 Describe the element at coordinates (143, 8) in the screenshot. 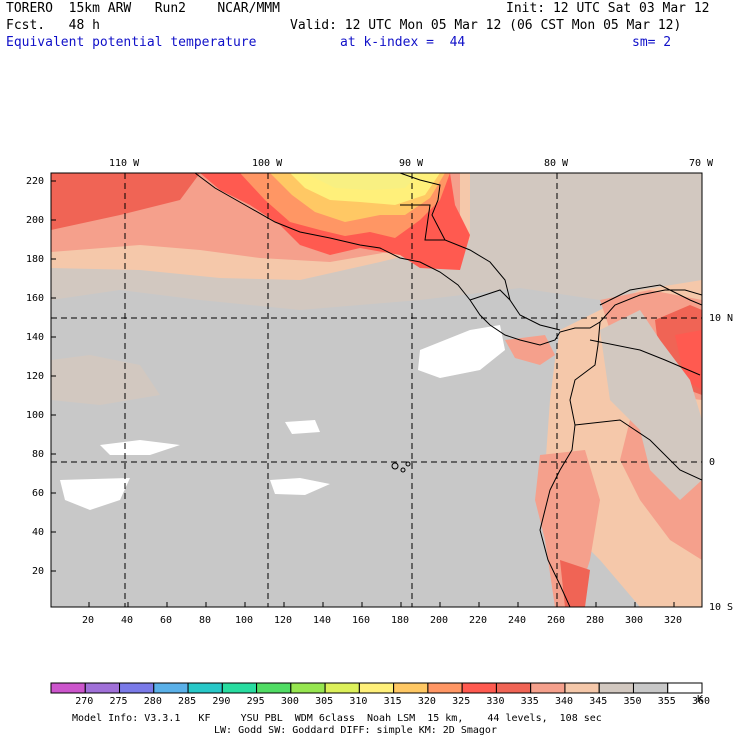

I see `model-title: TORERO 15km ARW Run2 NCAR/MMM` at that location.